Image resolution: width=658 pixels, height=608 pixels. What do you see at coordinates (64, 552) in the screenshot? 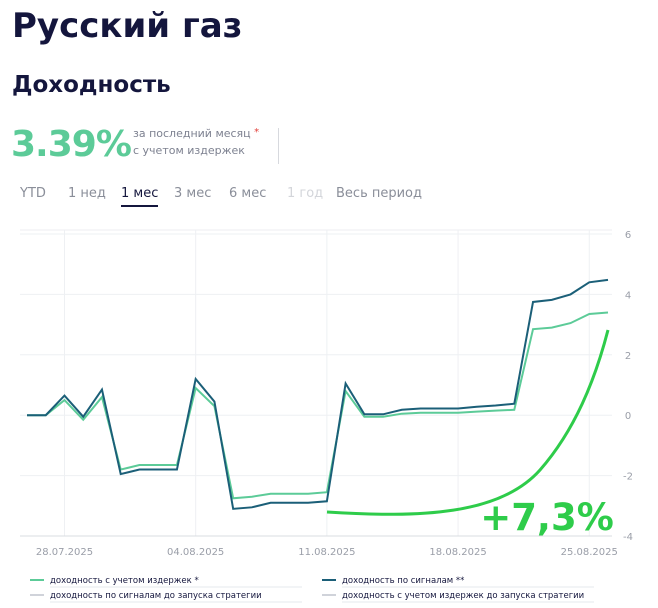
I see `x-tick-label: 28.07.2025` at bounding box center [64, 552].